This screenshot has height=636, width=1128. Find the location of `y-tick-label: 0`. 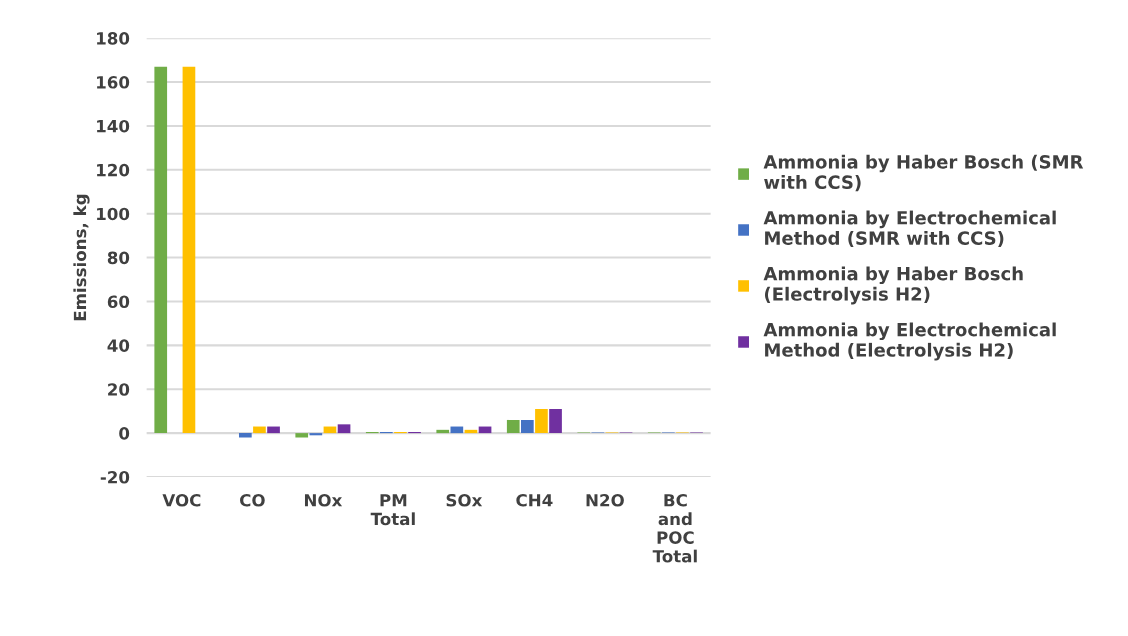

y-tick-label: 0 is located at coordinates (124, 433).